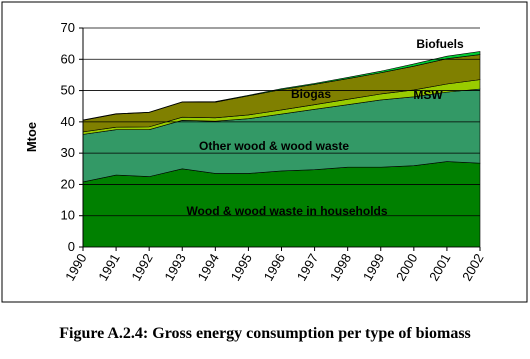  I want to click on y-axis-label: Mtoe, so click(31, 137).